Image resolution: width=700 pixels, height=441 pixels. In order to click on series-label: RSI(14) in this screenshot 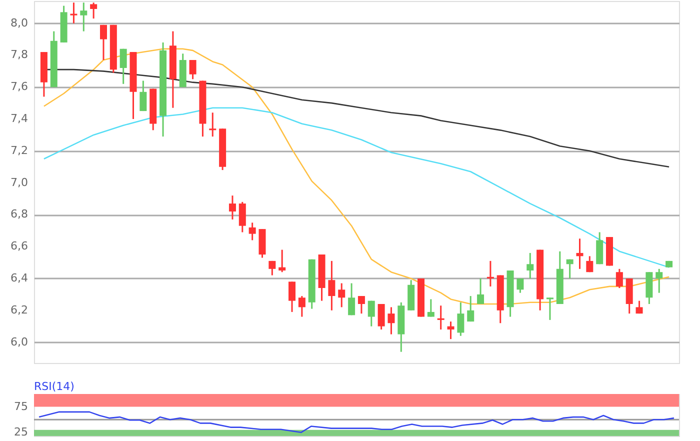, I will do `click(54, 386)`.